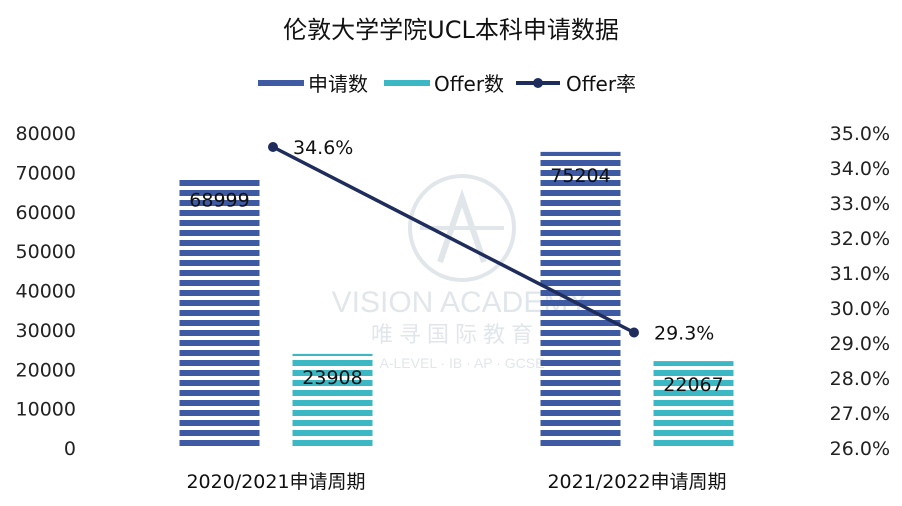  Describe the element at coordinates (338, 84) in the screenshot. I see `legend-label-applications: 申请数` at that location.